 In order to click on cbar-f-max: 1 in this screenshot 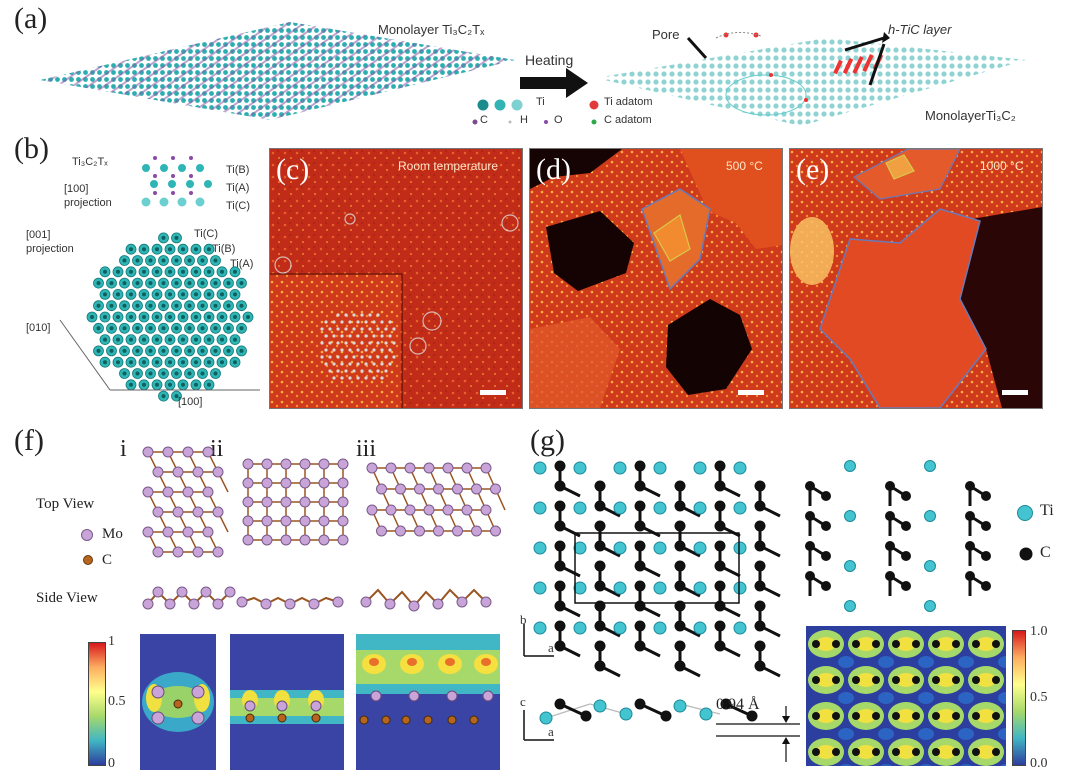, I will do `click(111, 641)`.